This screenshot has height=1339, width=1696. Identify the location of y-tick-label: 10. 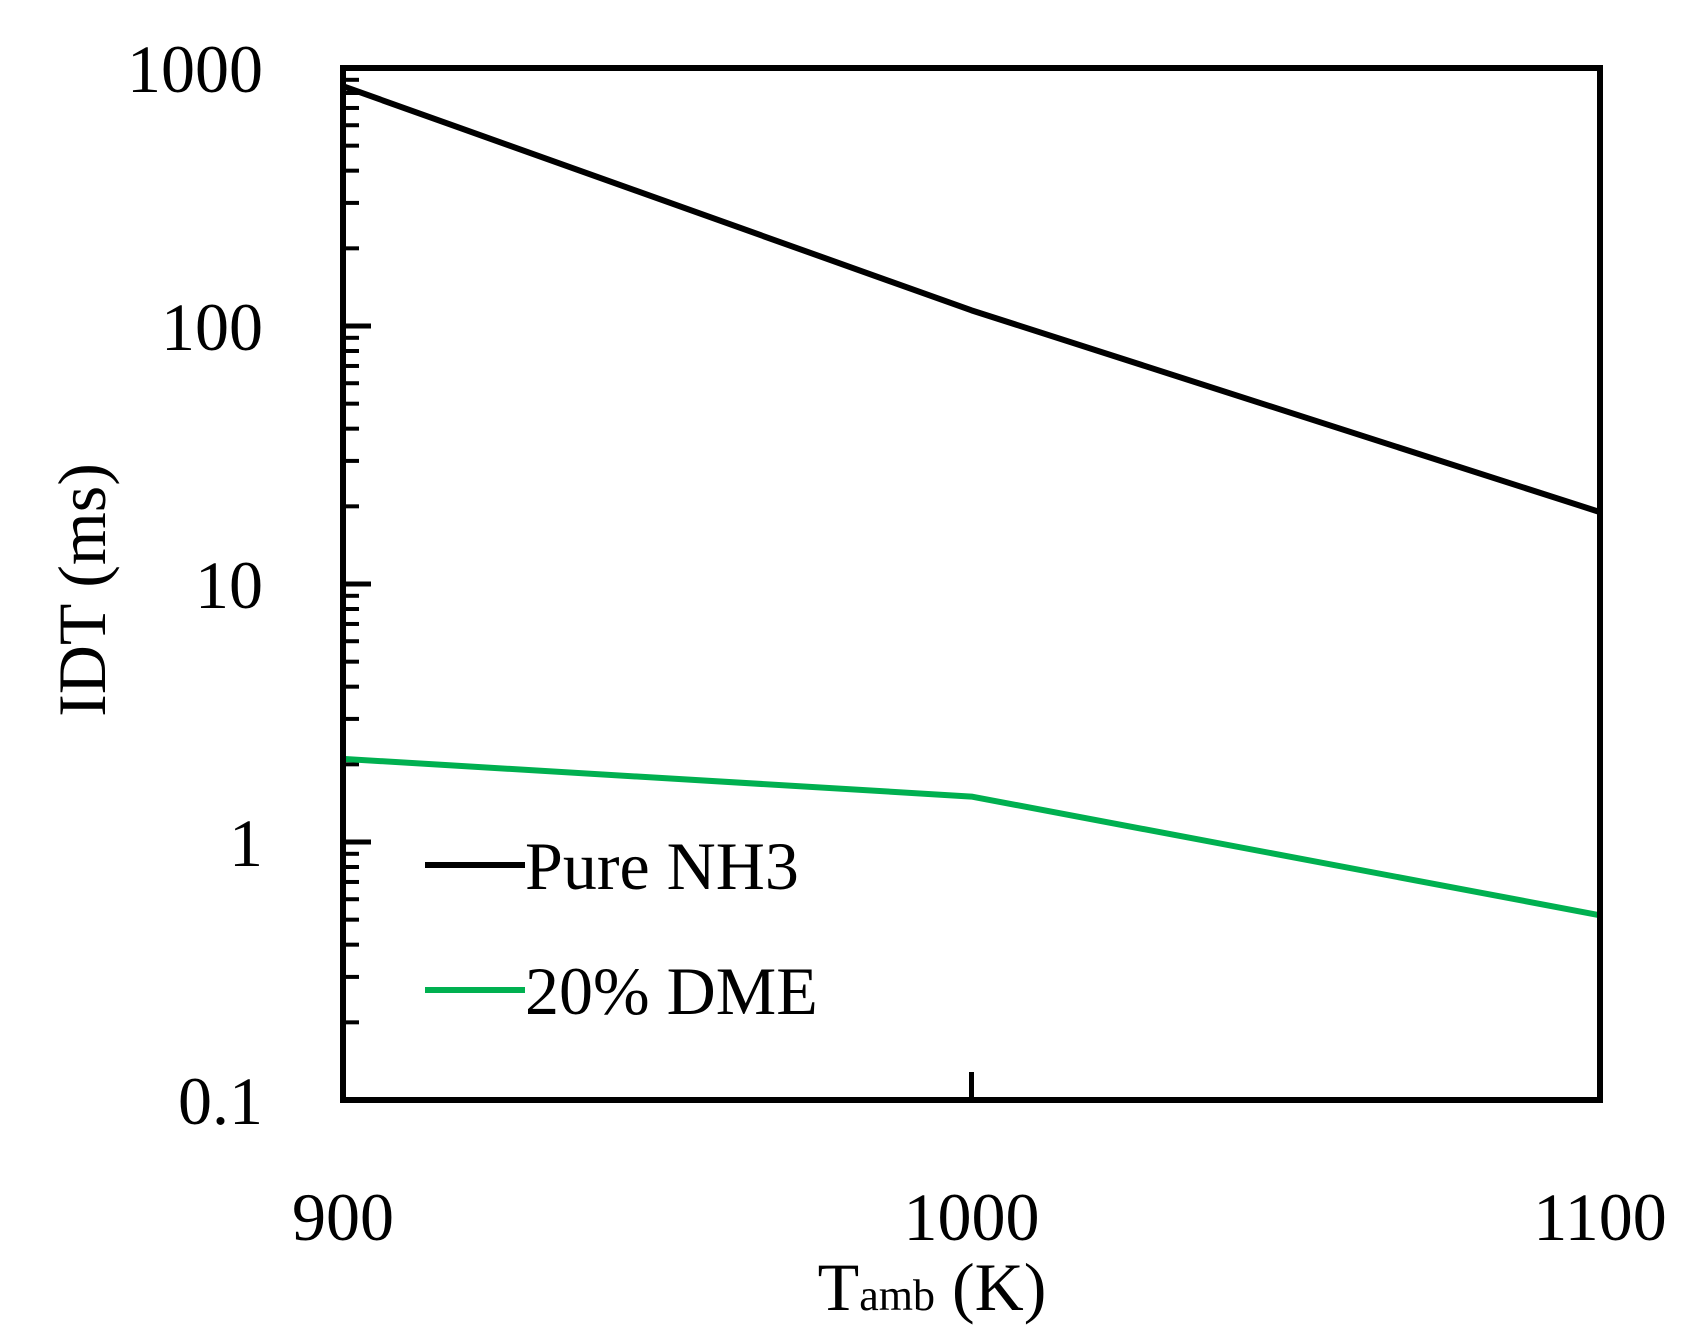
(229, 585).